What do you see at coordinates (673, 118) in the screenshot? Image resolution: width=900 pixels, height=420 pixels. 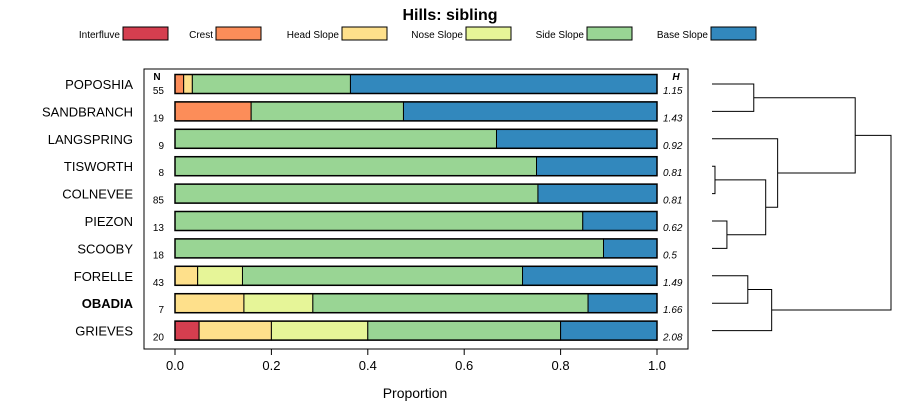 I see `h-value: 1.43` at bounding box center [673, 118].